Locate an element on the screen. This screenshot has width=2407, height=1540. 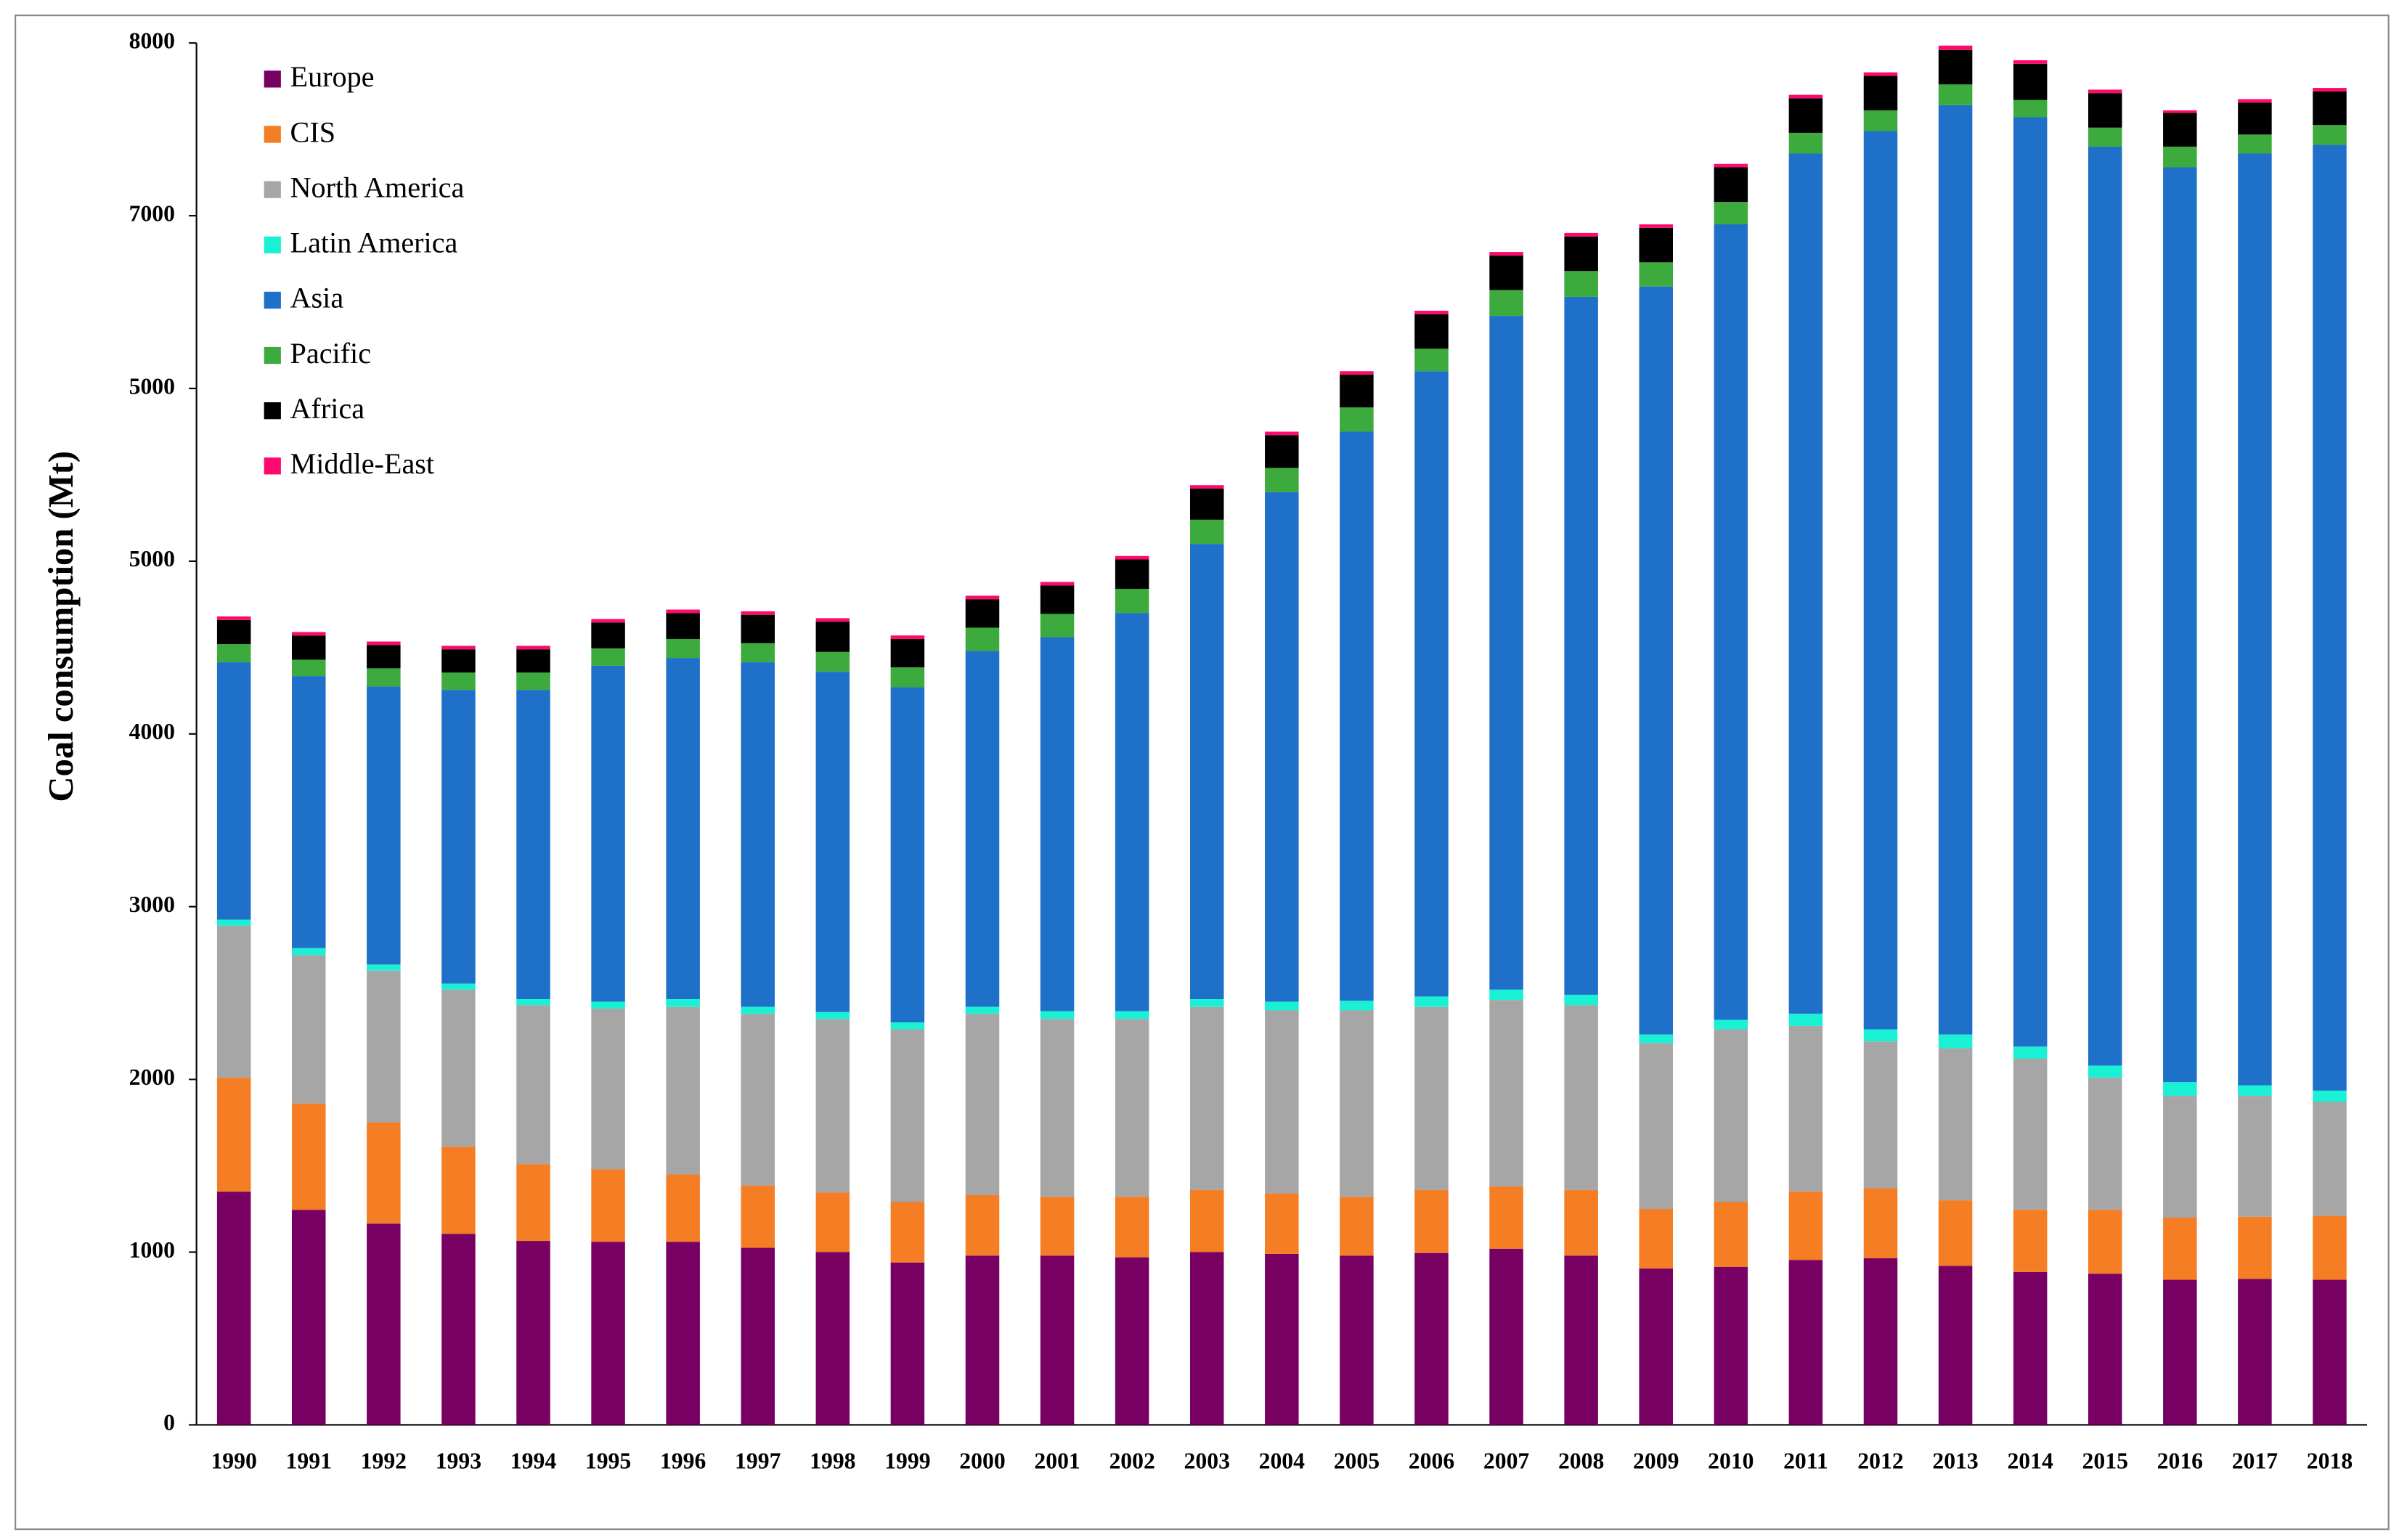
legend-label: North America is located at coordinates (377, 187).